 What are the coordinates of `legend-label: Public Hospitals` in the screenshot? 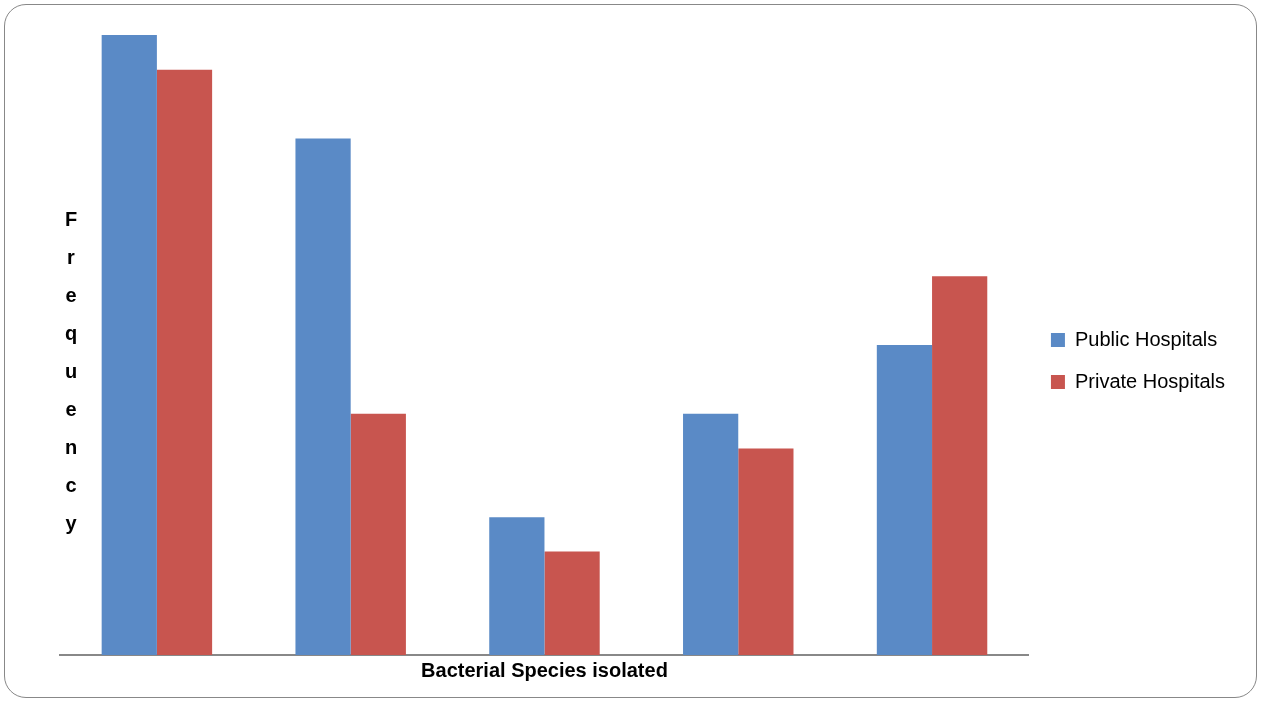 It's located at (1146, 338).